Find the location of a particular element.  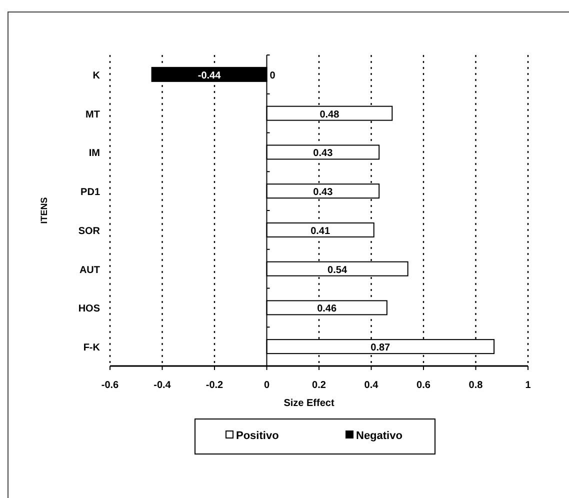

x-tick-label: 0 is located at coordinates (267, 385).